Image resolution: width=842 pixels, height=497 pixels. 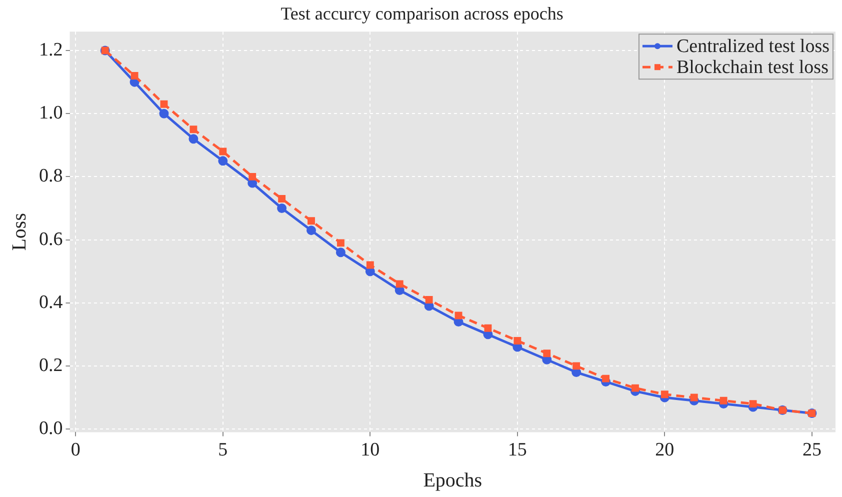 What do you see at coordinates (517, 450) in the screenshot?
I see `x-tick-label: 15` at bounding box center [517, 450].